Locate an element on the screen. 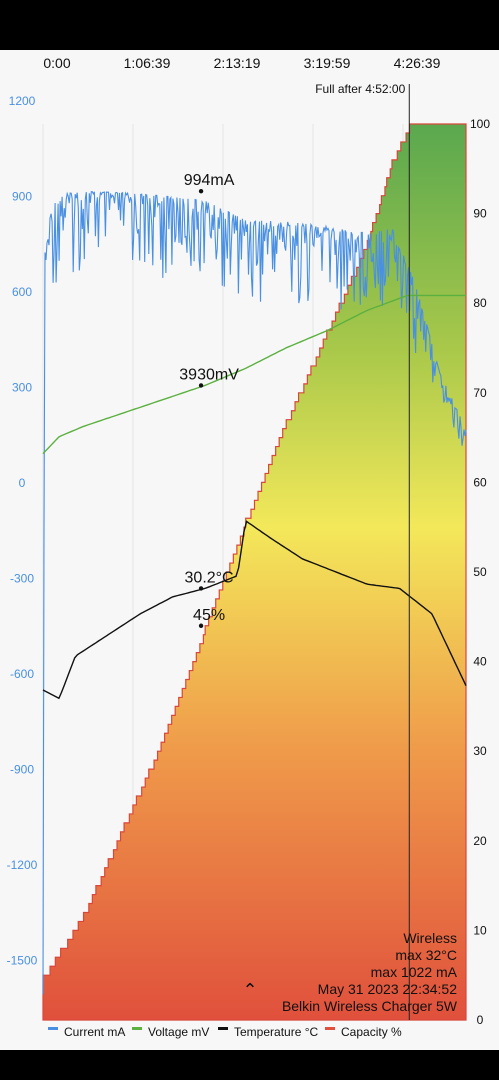 The height and width of the screenshot is (1080, 499). system-nav-bar is located at coordinates (249, 1065).